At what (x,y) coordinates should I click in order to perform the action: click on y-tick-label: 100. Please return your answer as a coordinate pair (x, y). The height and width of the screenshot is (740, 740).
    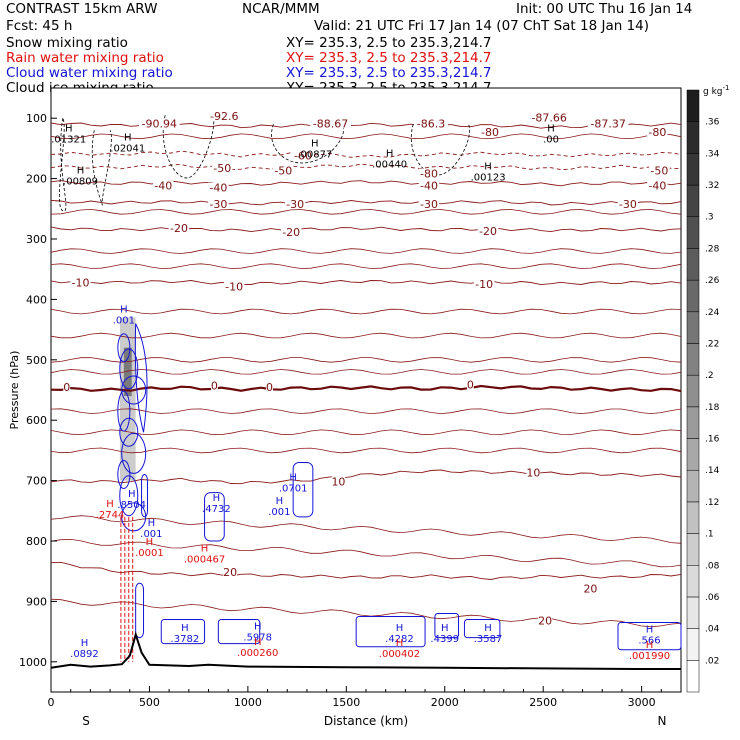
    Looking at the image, I should click on (36, 118).